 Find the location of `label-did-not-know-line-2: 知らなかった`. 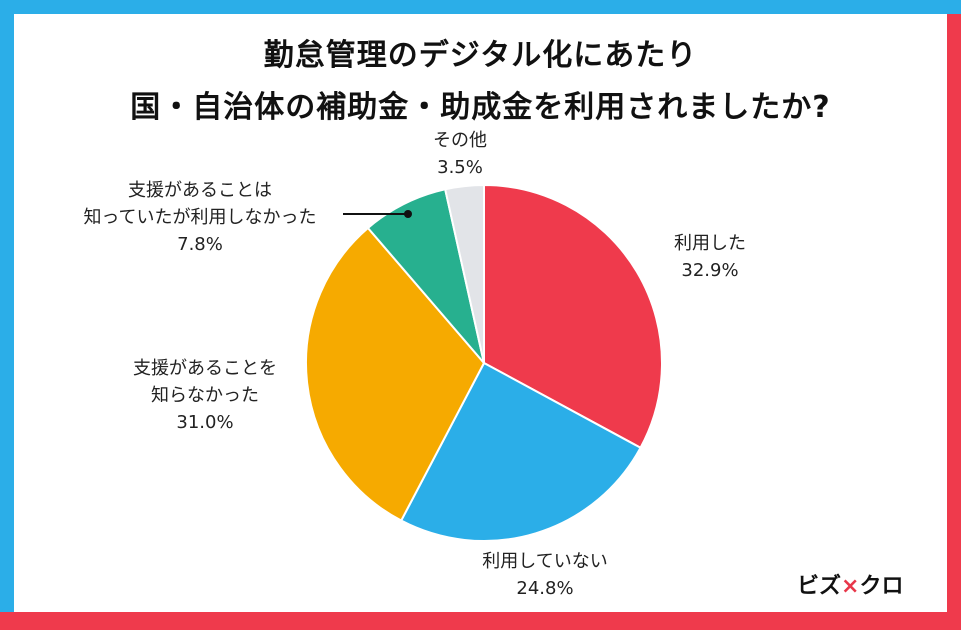

label-did-not-know-line-2: 知らなかった is located at coordinates (205, 395).